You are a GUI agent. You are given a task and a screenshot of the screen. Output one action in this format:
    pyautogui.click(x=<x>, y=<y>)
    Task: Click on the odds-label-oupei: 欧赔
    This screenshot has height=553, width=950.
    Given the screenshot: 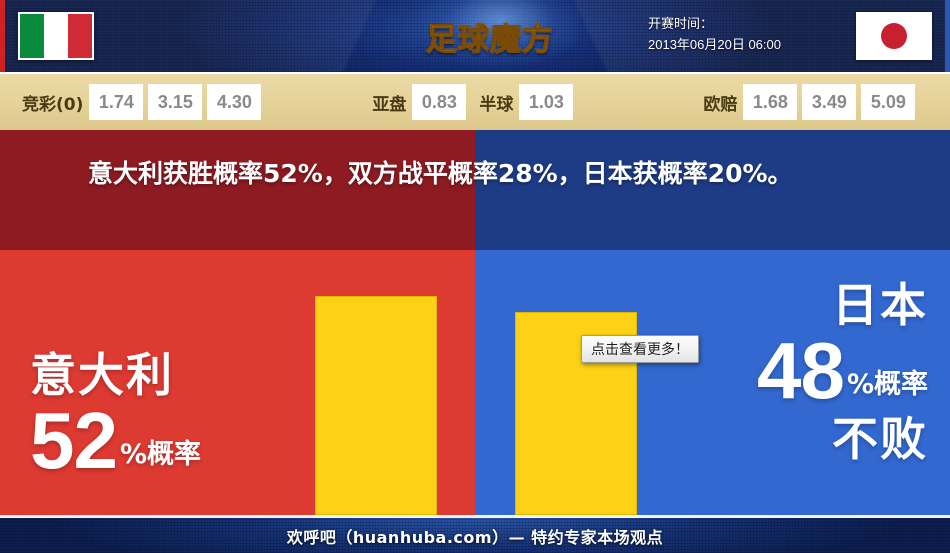 What is the action you would take?
    pyautogui.click(x=720, y=104)
    